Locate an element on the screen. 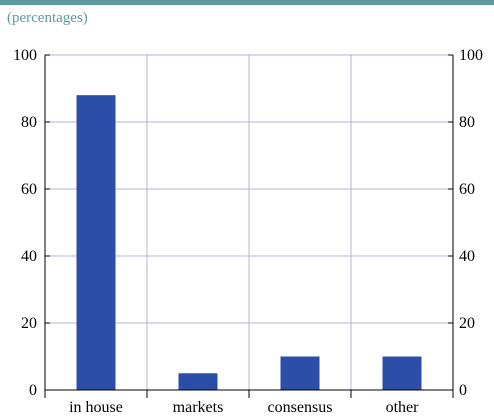 This screenshot has width=494, height=419. x-tick-label-markets: markets is located at coordinates (198, 407).